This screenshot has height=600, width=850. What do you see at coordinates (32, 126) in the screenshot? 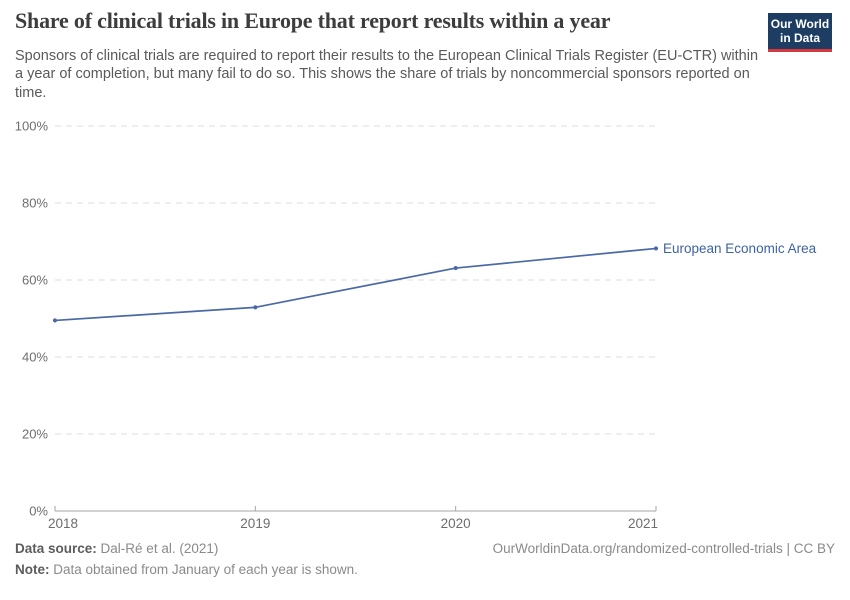
I see `y-axis-tick-label: 100%` at bounding box center [32, 126].